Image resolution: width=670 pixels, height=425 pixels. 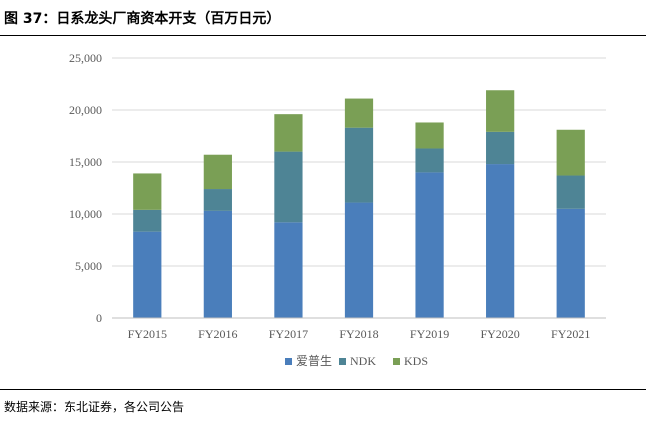 I want to click on source-note: 数据来源：东北证券，各公司公告, so click(x=94, y=407).